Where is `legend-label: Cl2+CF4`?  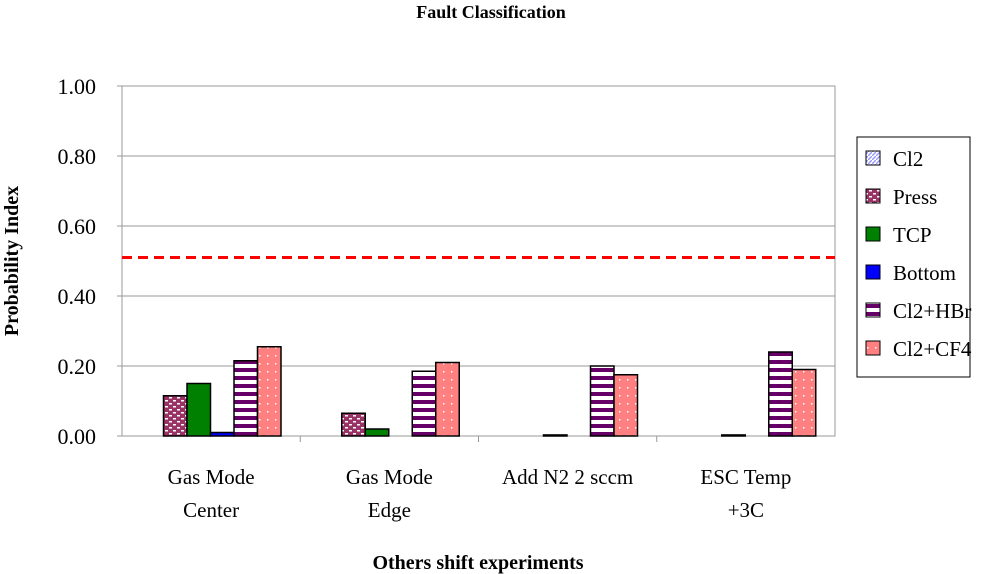
legend-label: Cl2+CF4 is located at coordinates (932, 349).